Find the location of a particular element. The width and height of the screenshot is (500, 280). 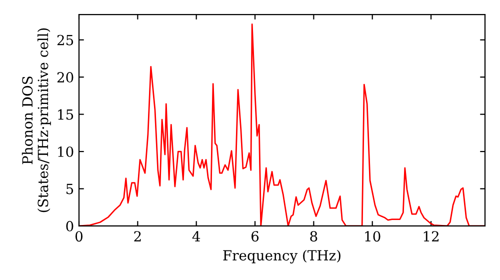

x-tick-label: 0 is located at coordinates (78, 236).